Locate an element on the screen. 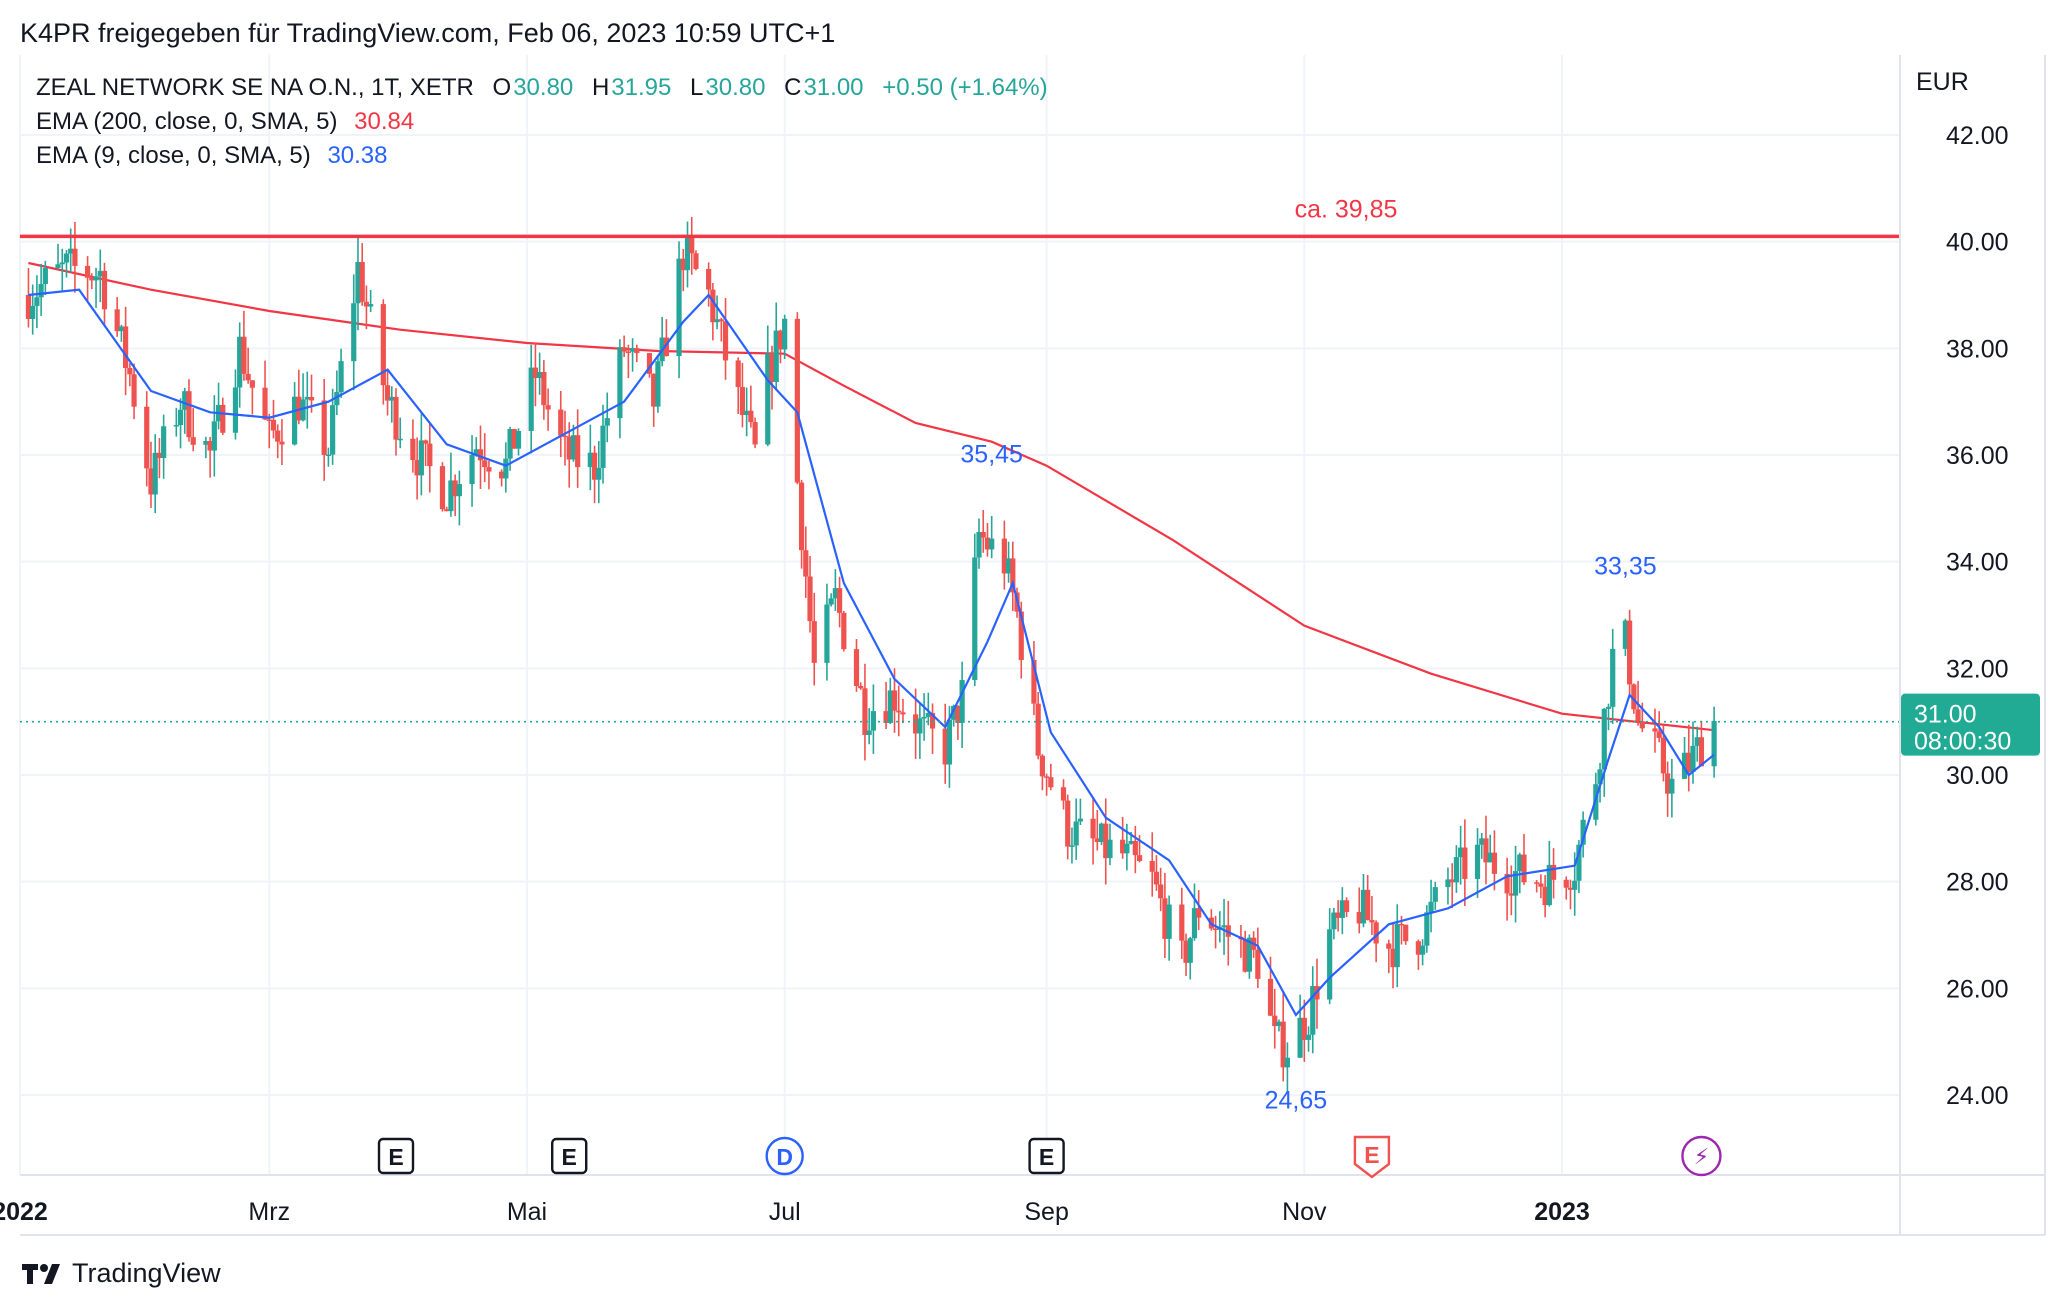 The image size is (2060, 1302). price-axis-unit: EUR is located at coordinates (1942, 82).